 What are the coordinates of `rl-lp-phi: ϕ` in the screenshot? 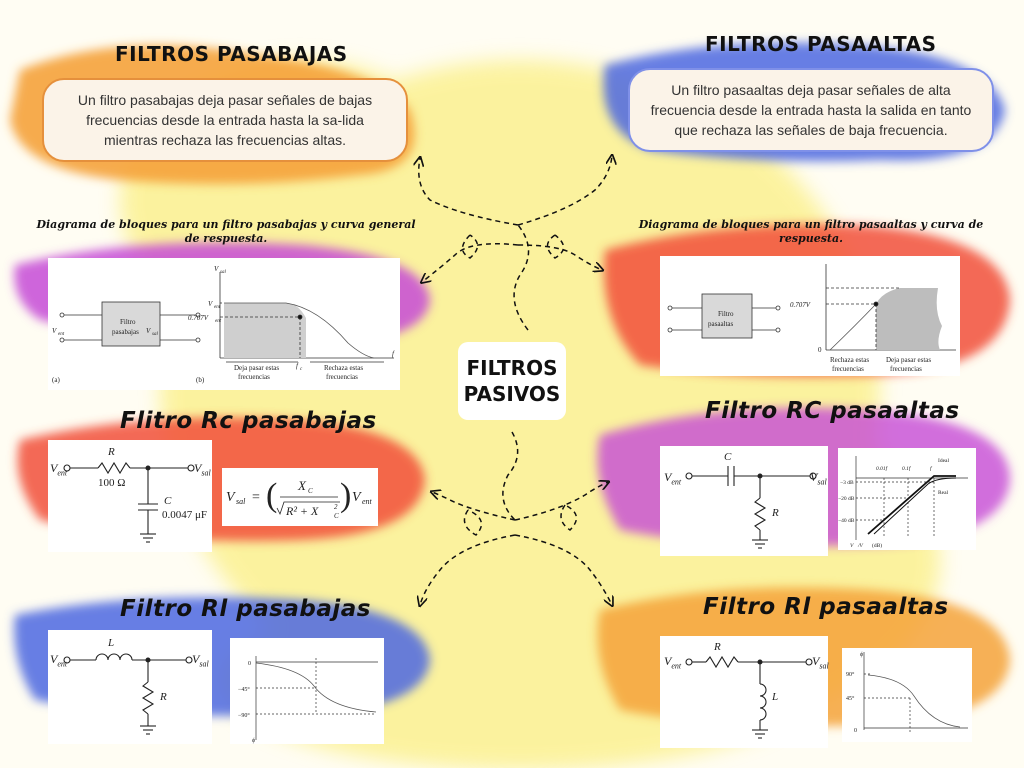 It's located at (253, 741).